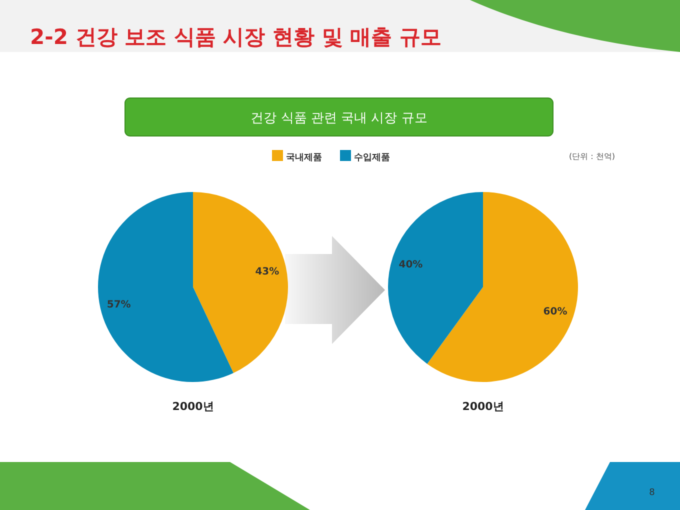  What do you see at coordinates (652, 493) in the screenshot?
I see `text: 8` at bounding box center [652, 493].